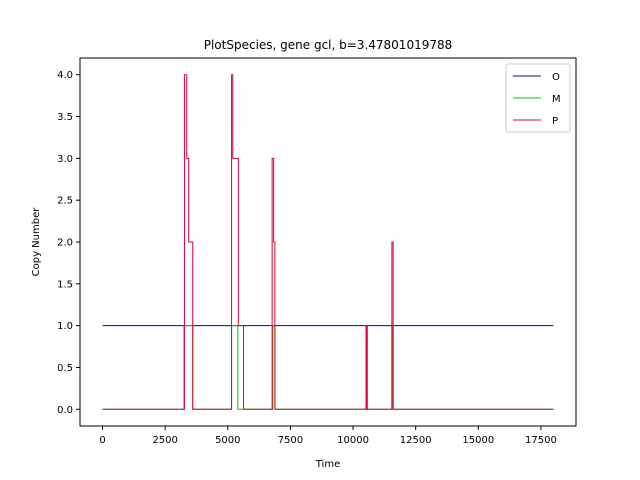 The image size is (640, 480). I want to click on y-tick-label: 1.0, so click(65, 326).